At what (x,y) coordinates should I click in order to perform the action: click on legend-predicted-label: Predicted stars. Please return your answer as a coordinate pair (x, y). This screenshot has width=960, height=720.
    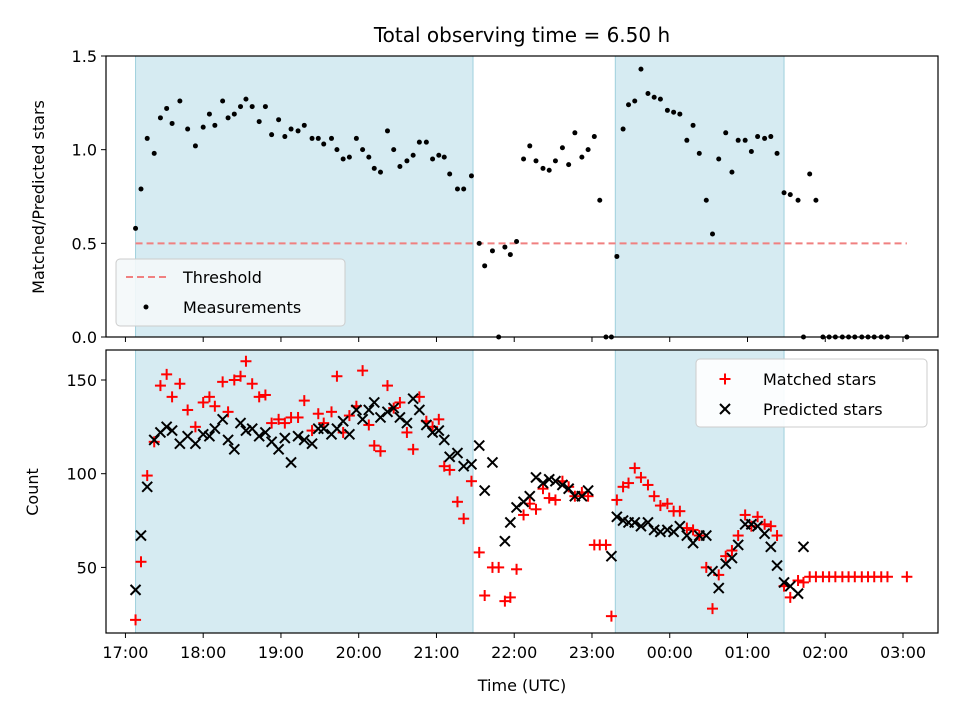
    Looking at the image, I should click on (823, 409).